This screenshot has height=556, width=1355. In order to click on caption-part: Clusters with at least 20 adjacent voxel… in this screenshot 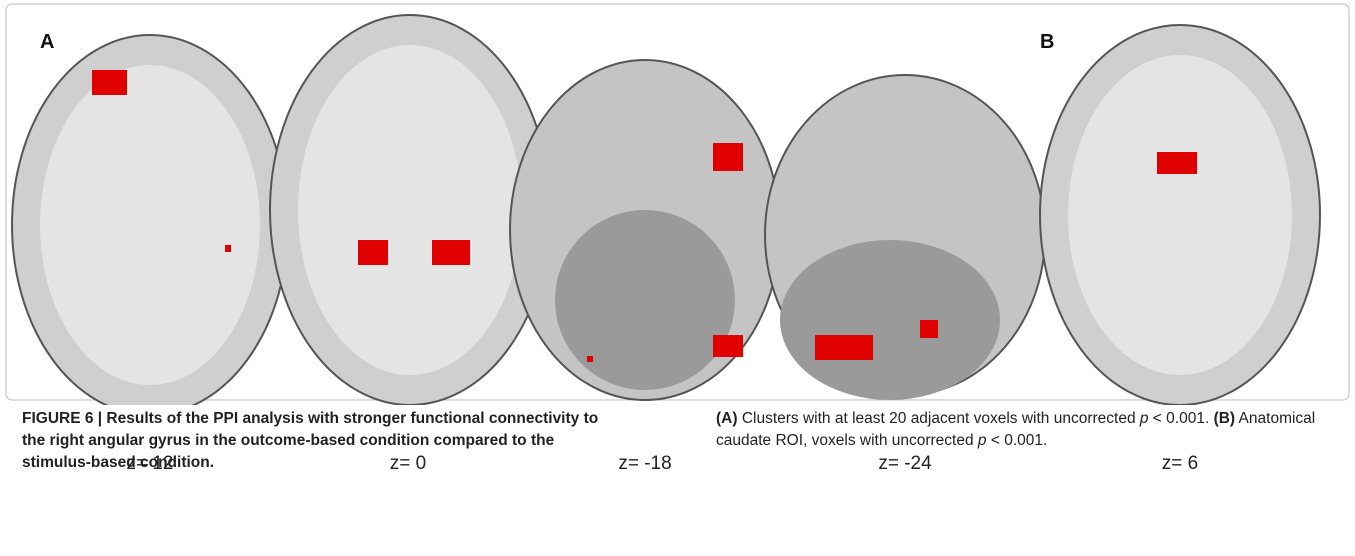, I will do `click(938, 418)`.